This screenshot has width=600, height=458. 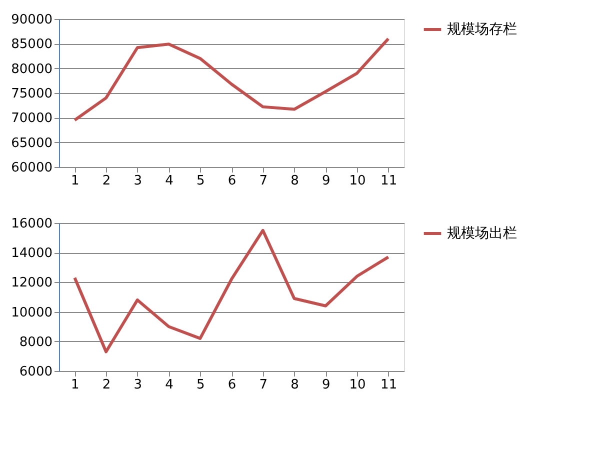 I want to click on y-tick-label: 8000, so click(x=35, y=342).